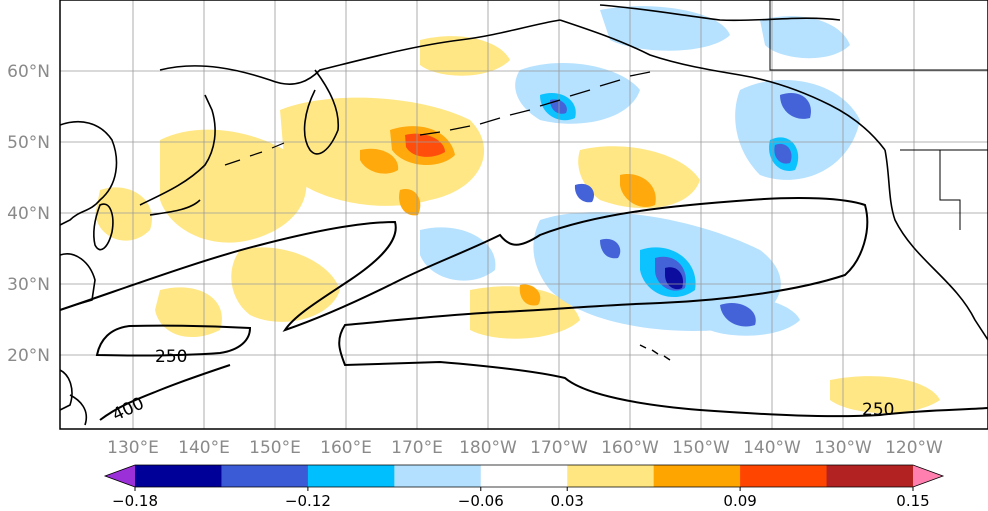 The width and height of the screenshot is (988, 511). I want to click on lon-label: 150°W, so click(701, 448).